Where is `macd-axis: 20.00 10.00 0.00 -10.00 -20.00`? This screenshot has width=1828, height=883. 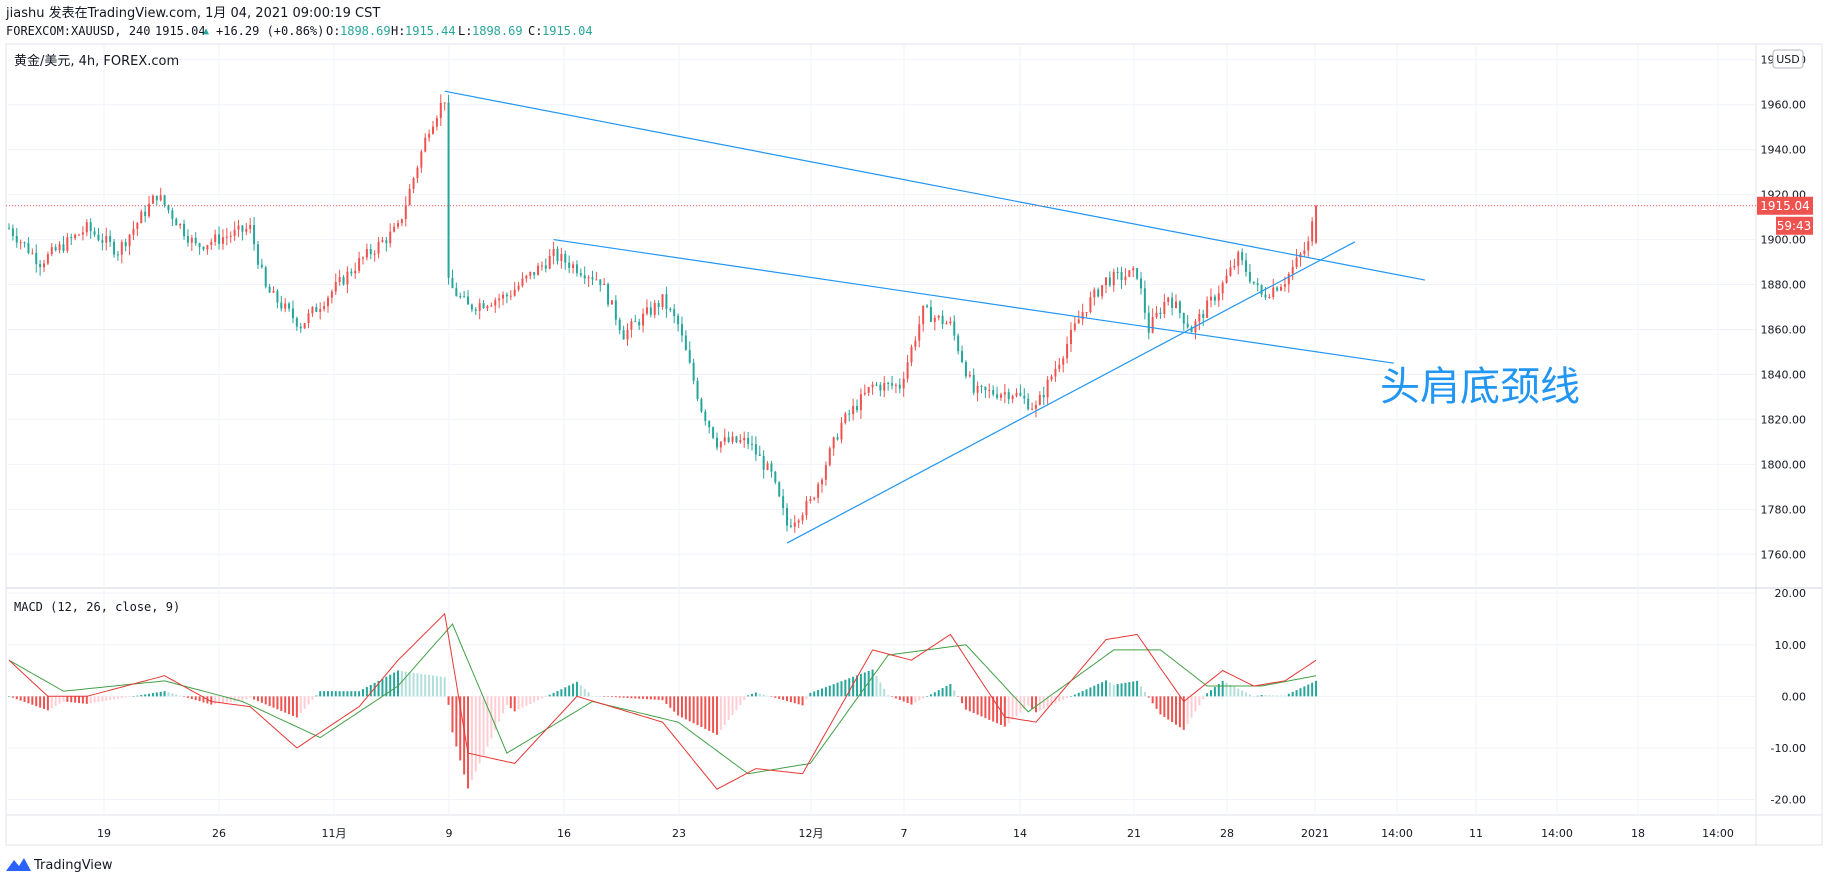 macd-axis: 20.00 10.00 0.00 -10.00 -20.00 is located at coordinates (1788, 696).